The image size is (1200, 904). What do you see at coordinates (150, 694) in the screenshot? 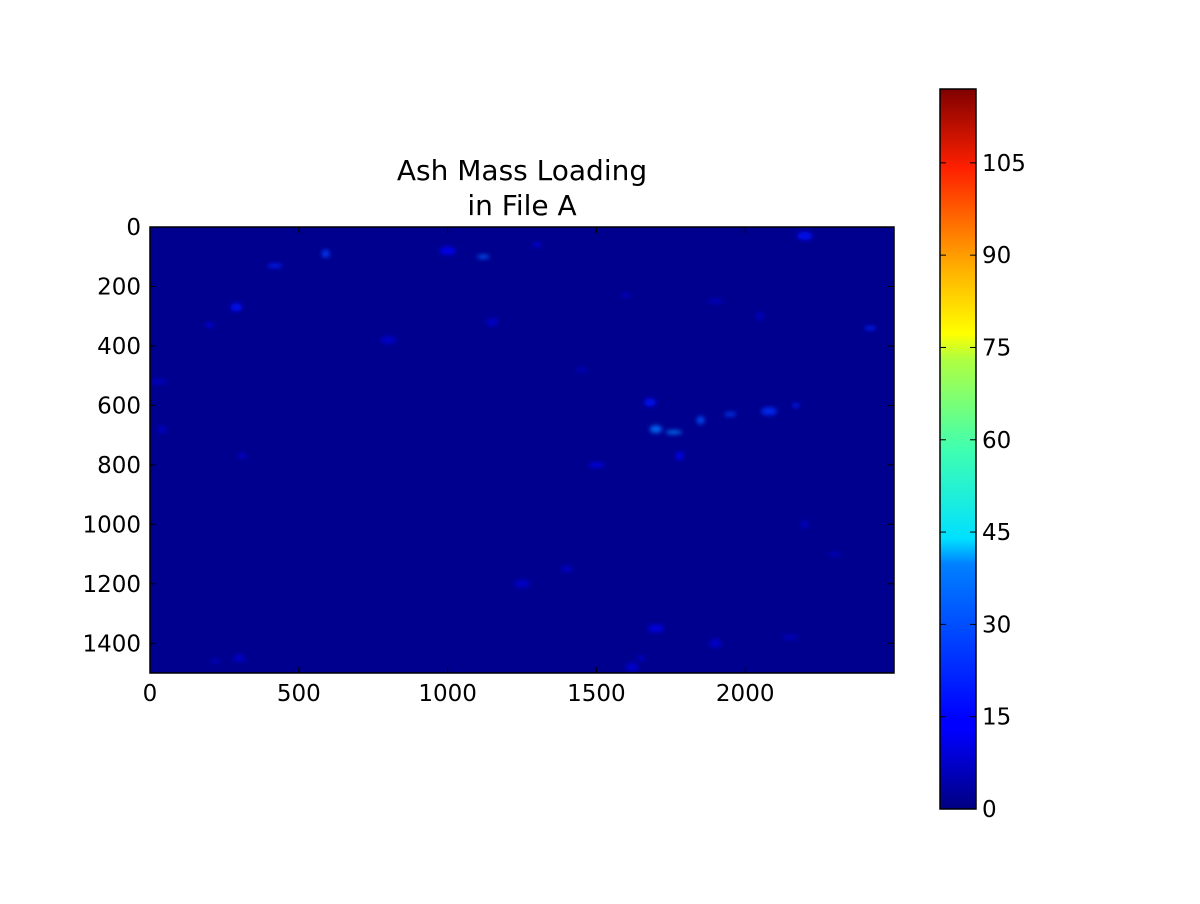
I see `x-tick-label: 0` at bounding box center [150, 694].